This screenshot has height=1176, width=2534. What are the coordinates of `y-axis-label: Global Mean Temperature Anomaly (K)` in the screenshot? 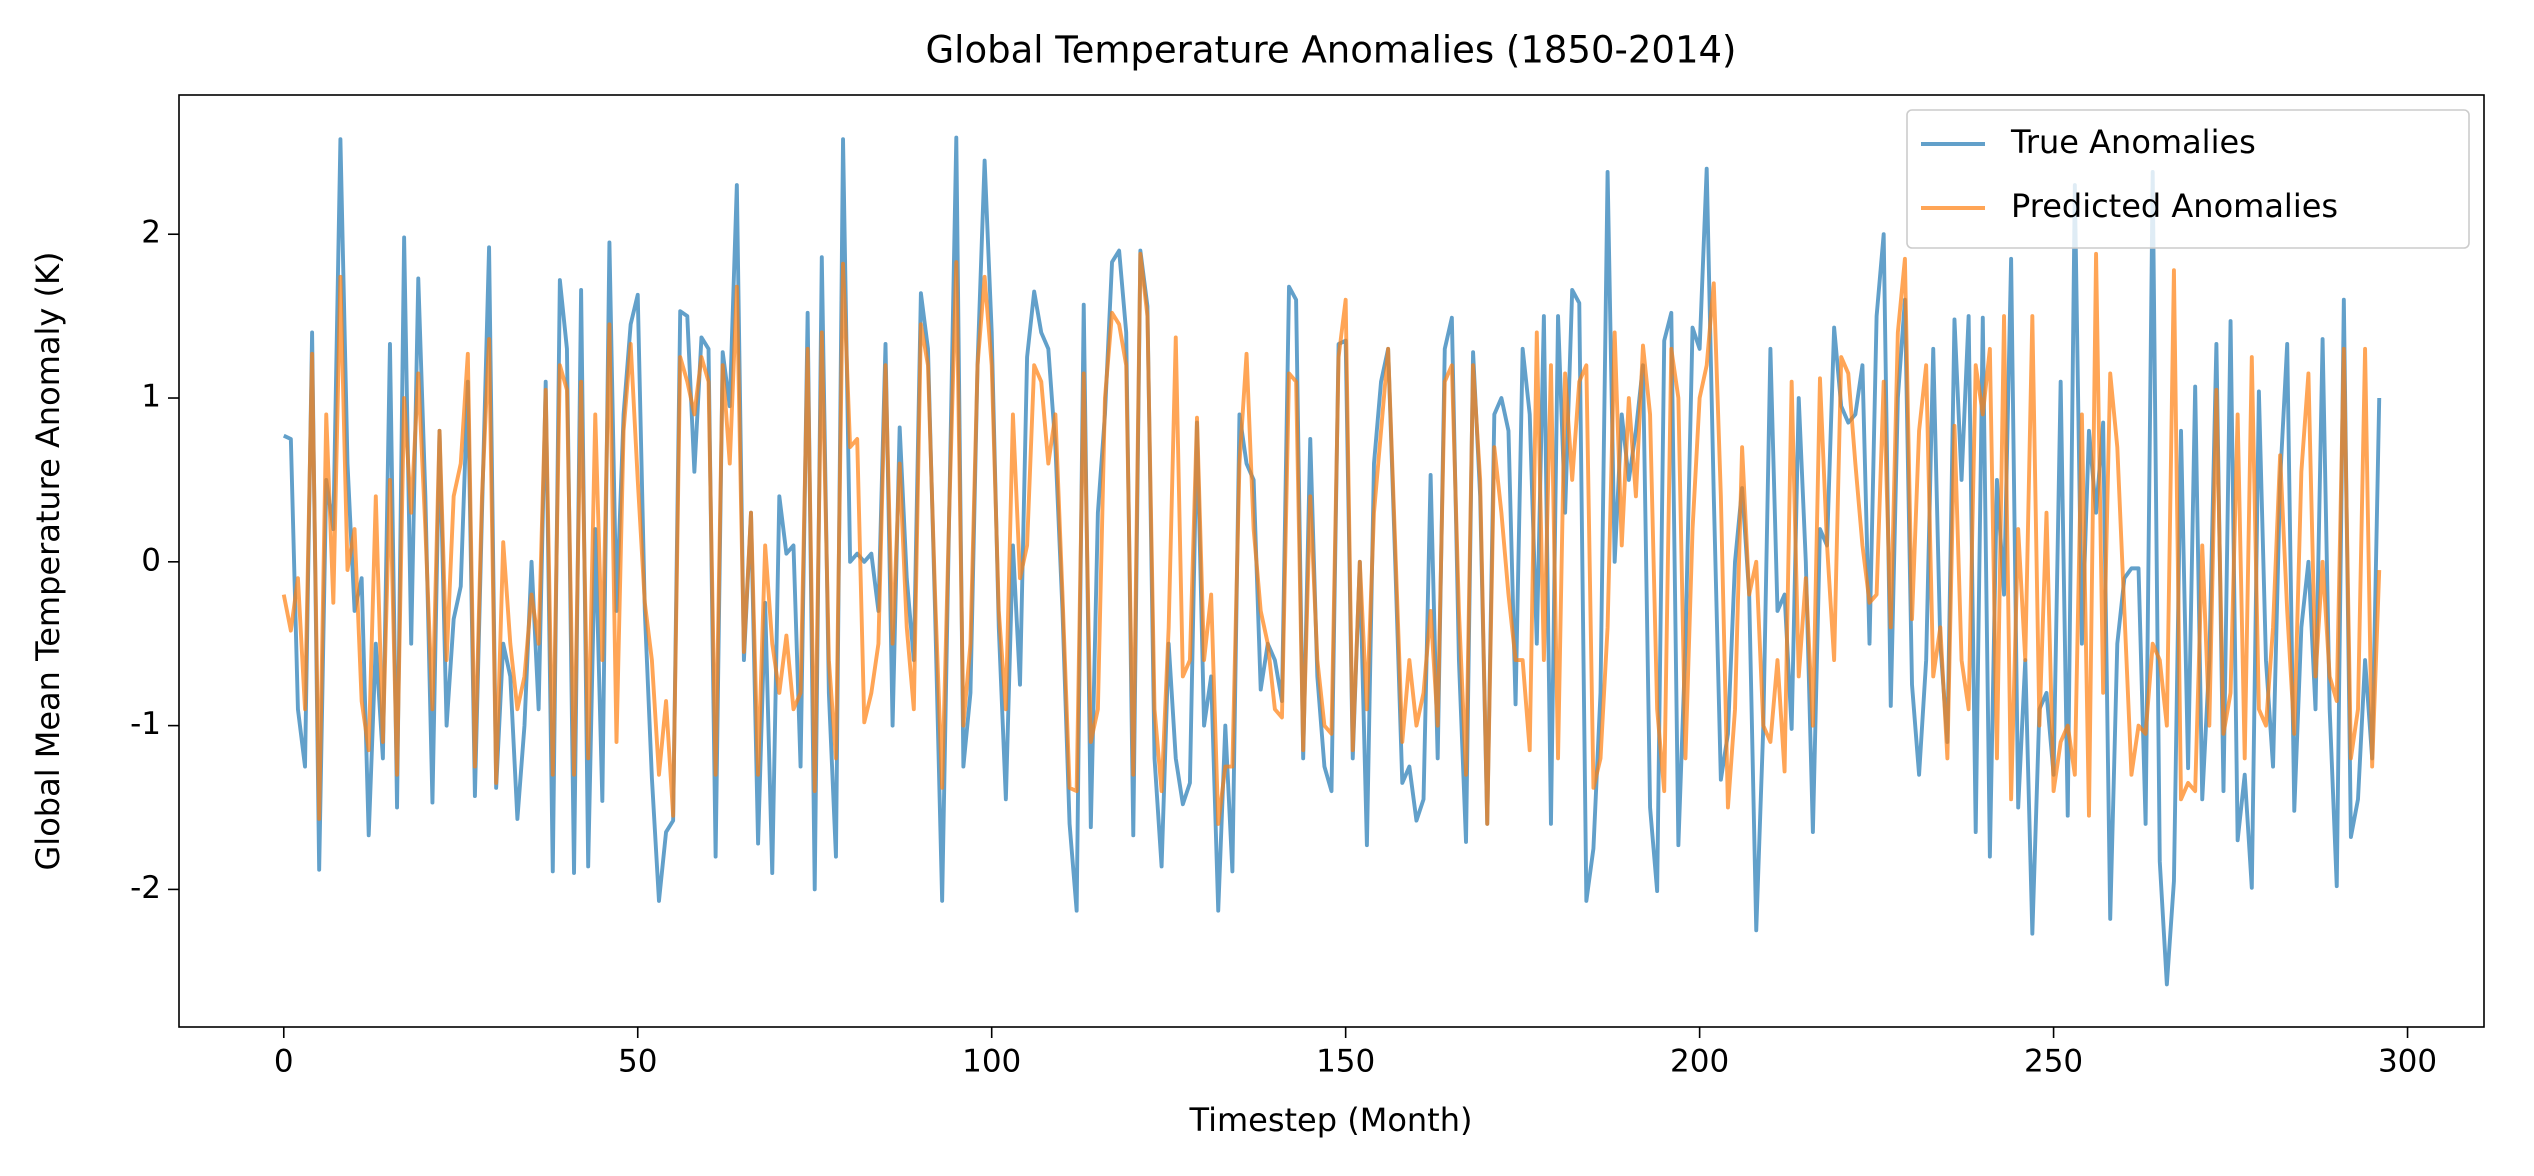 It's located at (48, 561).